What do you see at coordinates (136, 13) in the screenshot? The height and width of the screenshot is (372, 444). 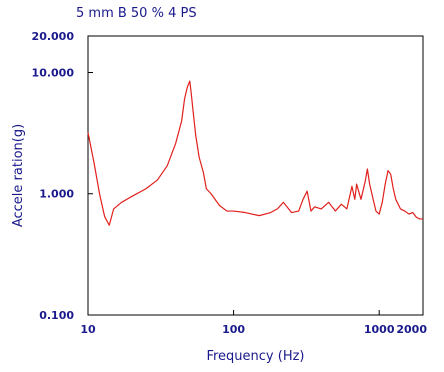 I see `chart-title: 5 mm B 50 % 4 PS` at bounding box center [136, 13].